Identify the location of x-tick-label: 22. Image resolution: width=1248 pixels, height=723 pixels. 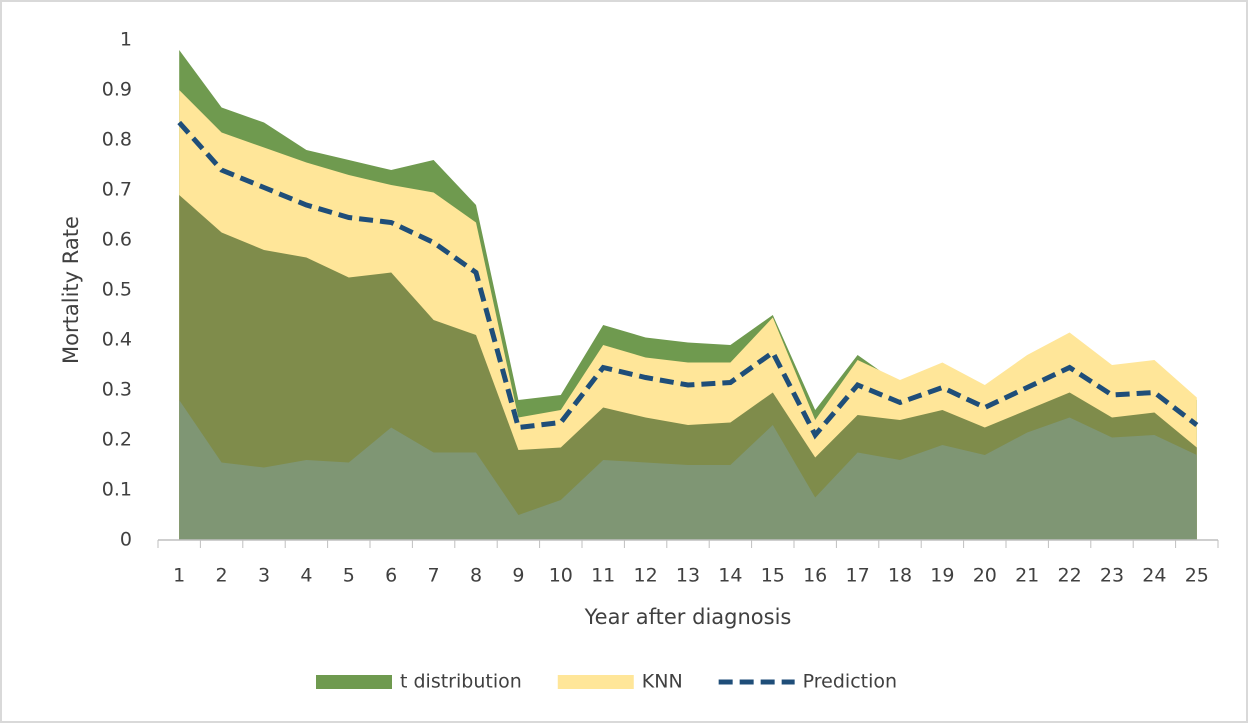
(1070, 576).